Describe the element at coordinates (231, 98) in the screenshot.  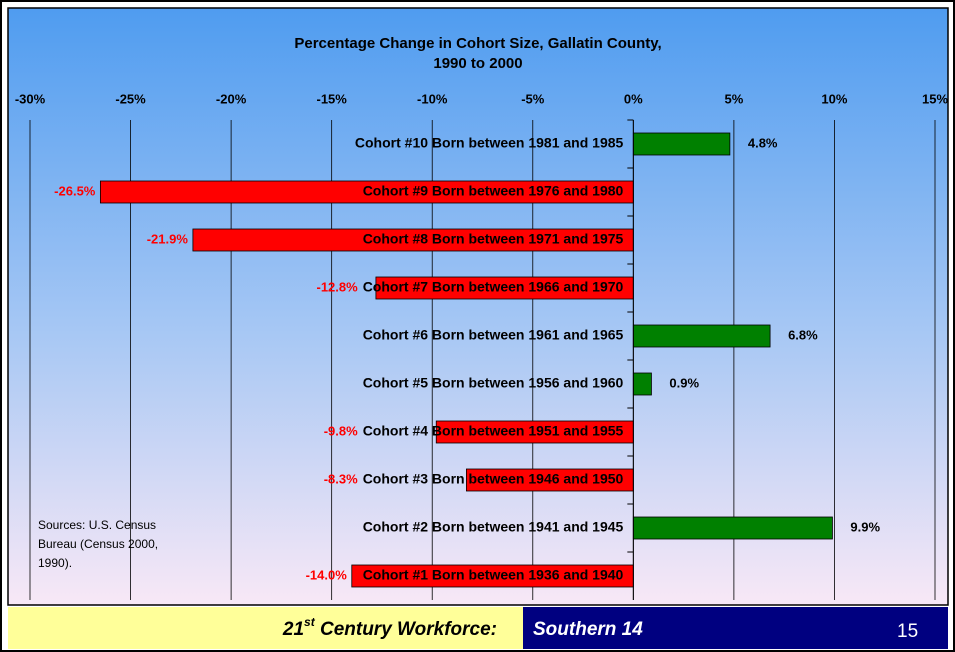
I see `x-tick-label: -20%` at that location.